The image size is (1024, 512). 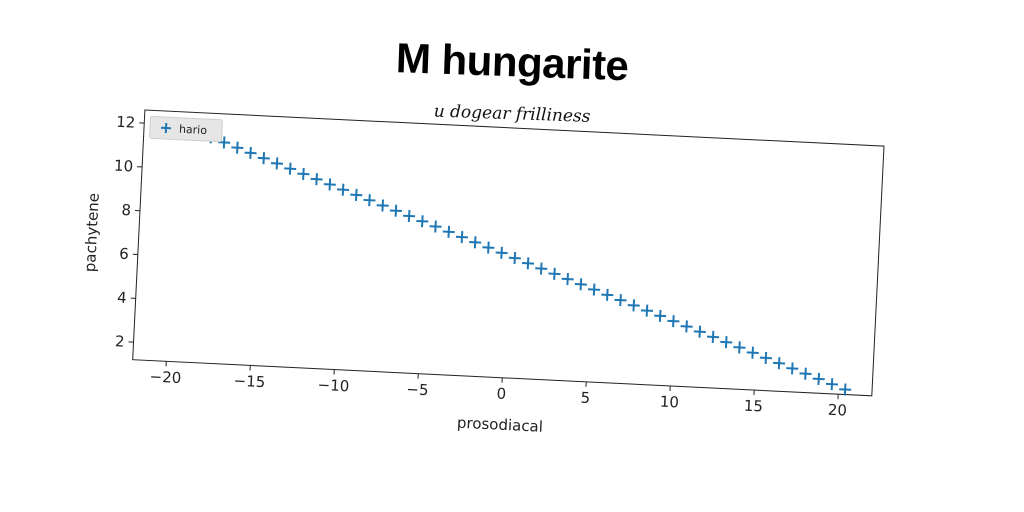 I want to click on y-axis-ticks: 2 4 6 8 10 12, so click(x=129, y=232).